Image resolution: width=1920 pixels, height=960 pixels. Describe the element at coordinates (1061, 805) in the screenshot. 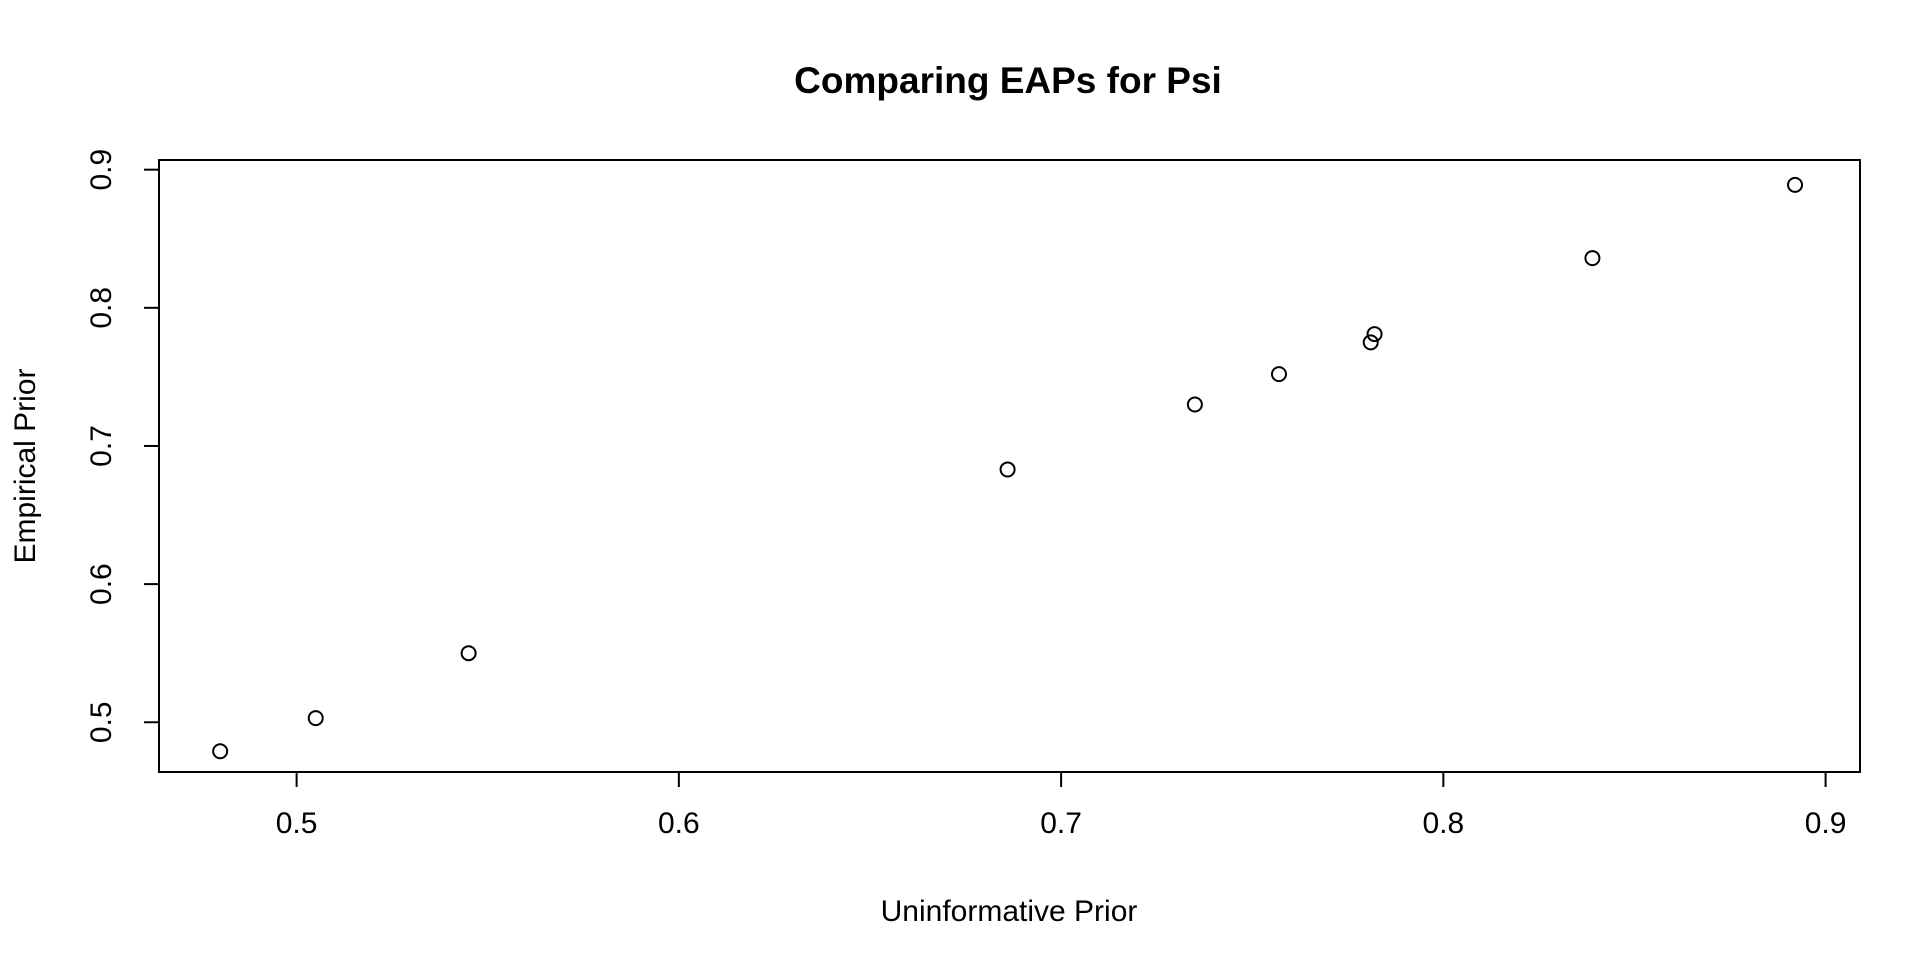

I see `x-axis: 0.5 0.6 0.7 0.8 0.9` at that location.